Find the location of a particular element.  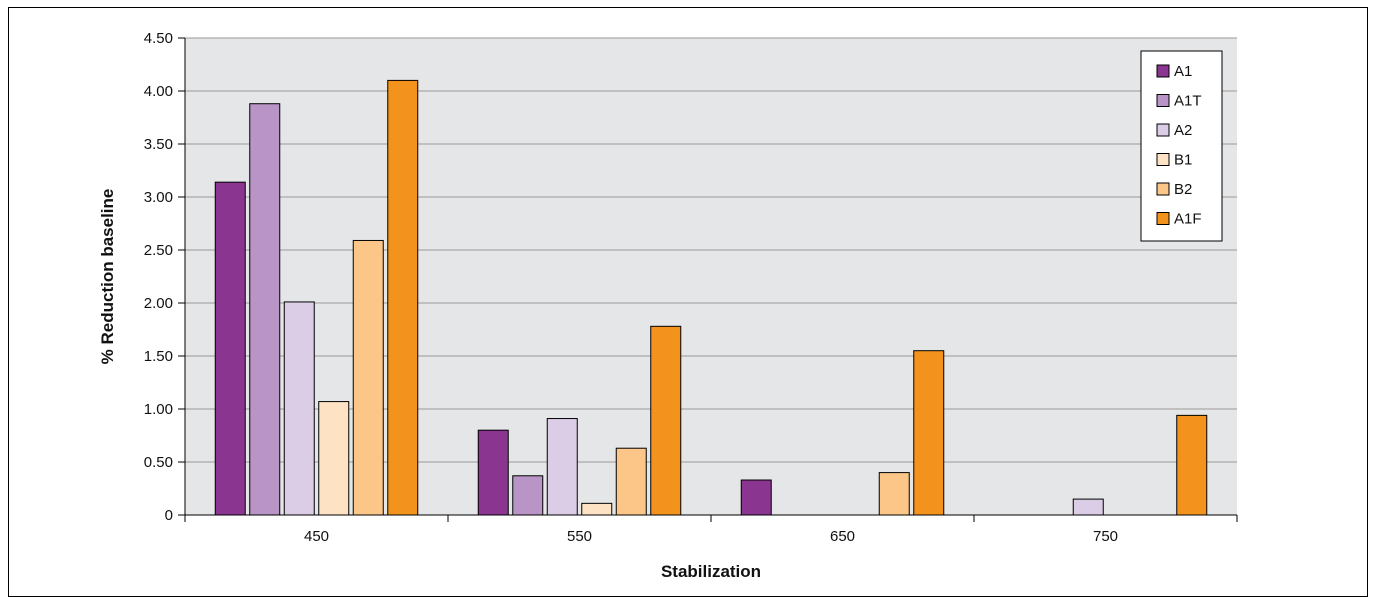

legend-swatch-a1t is located at coordinates (1163, 100).